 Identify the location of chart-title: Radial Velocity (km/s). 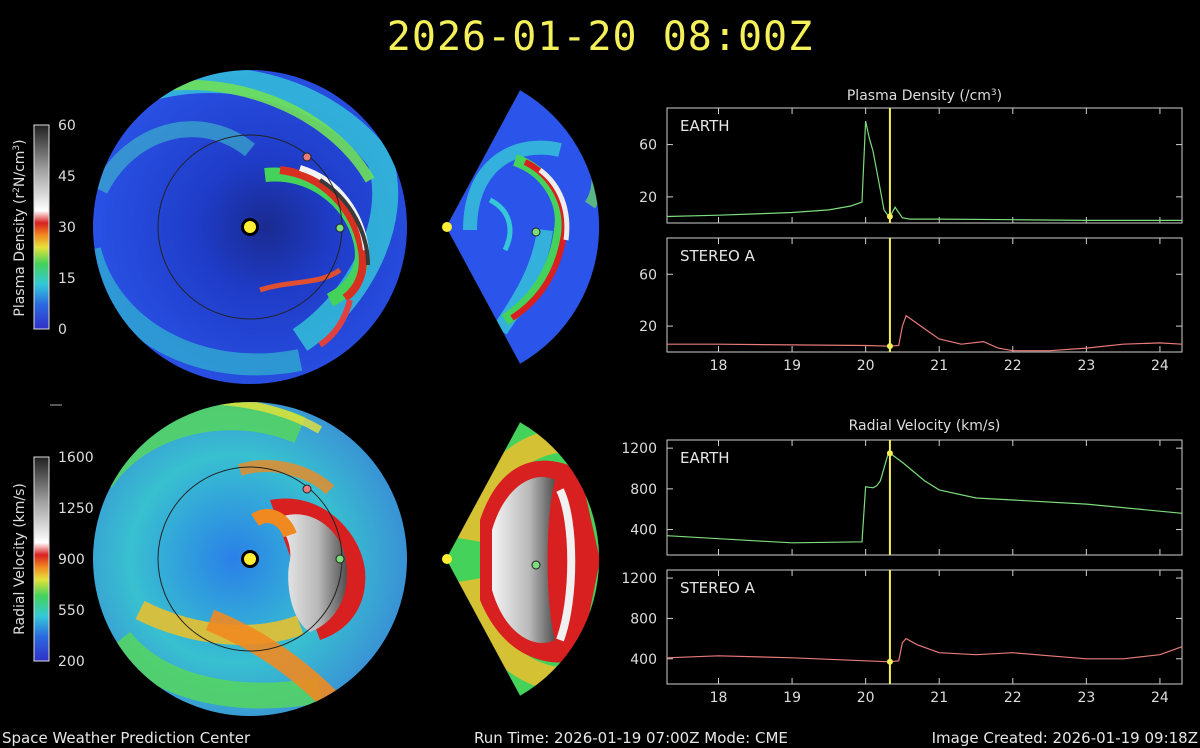
(925, 426).